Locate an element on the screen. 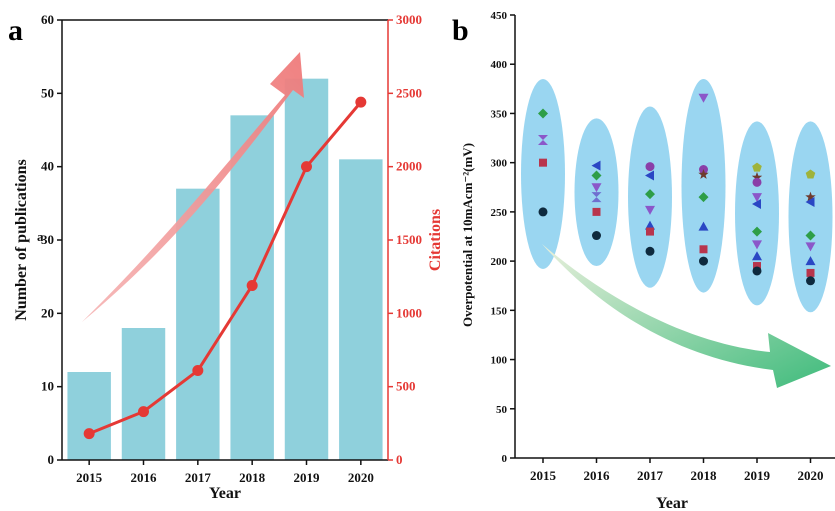  marker-triangle-left-2019 is located at coordinates (756, 204).